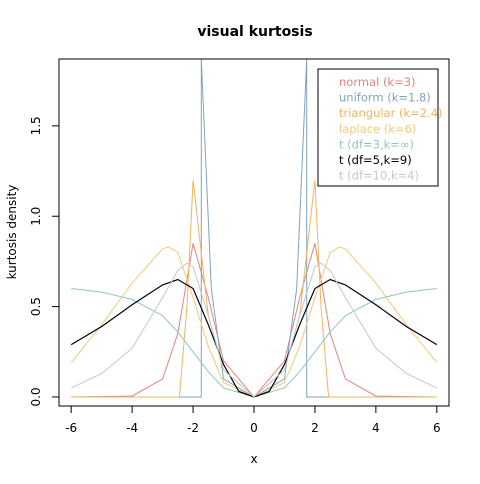  Describe the element at coordinates (253, 420) in the screenshot. I see `x-axis: -6 -4 -2 0 2 4 6` at that location.